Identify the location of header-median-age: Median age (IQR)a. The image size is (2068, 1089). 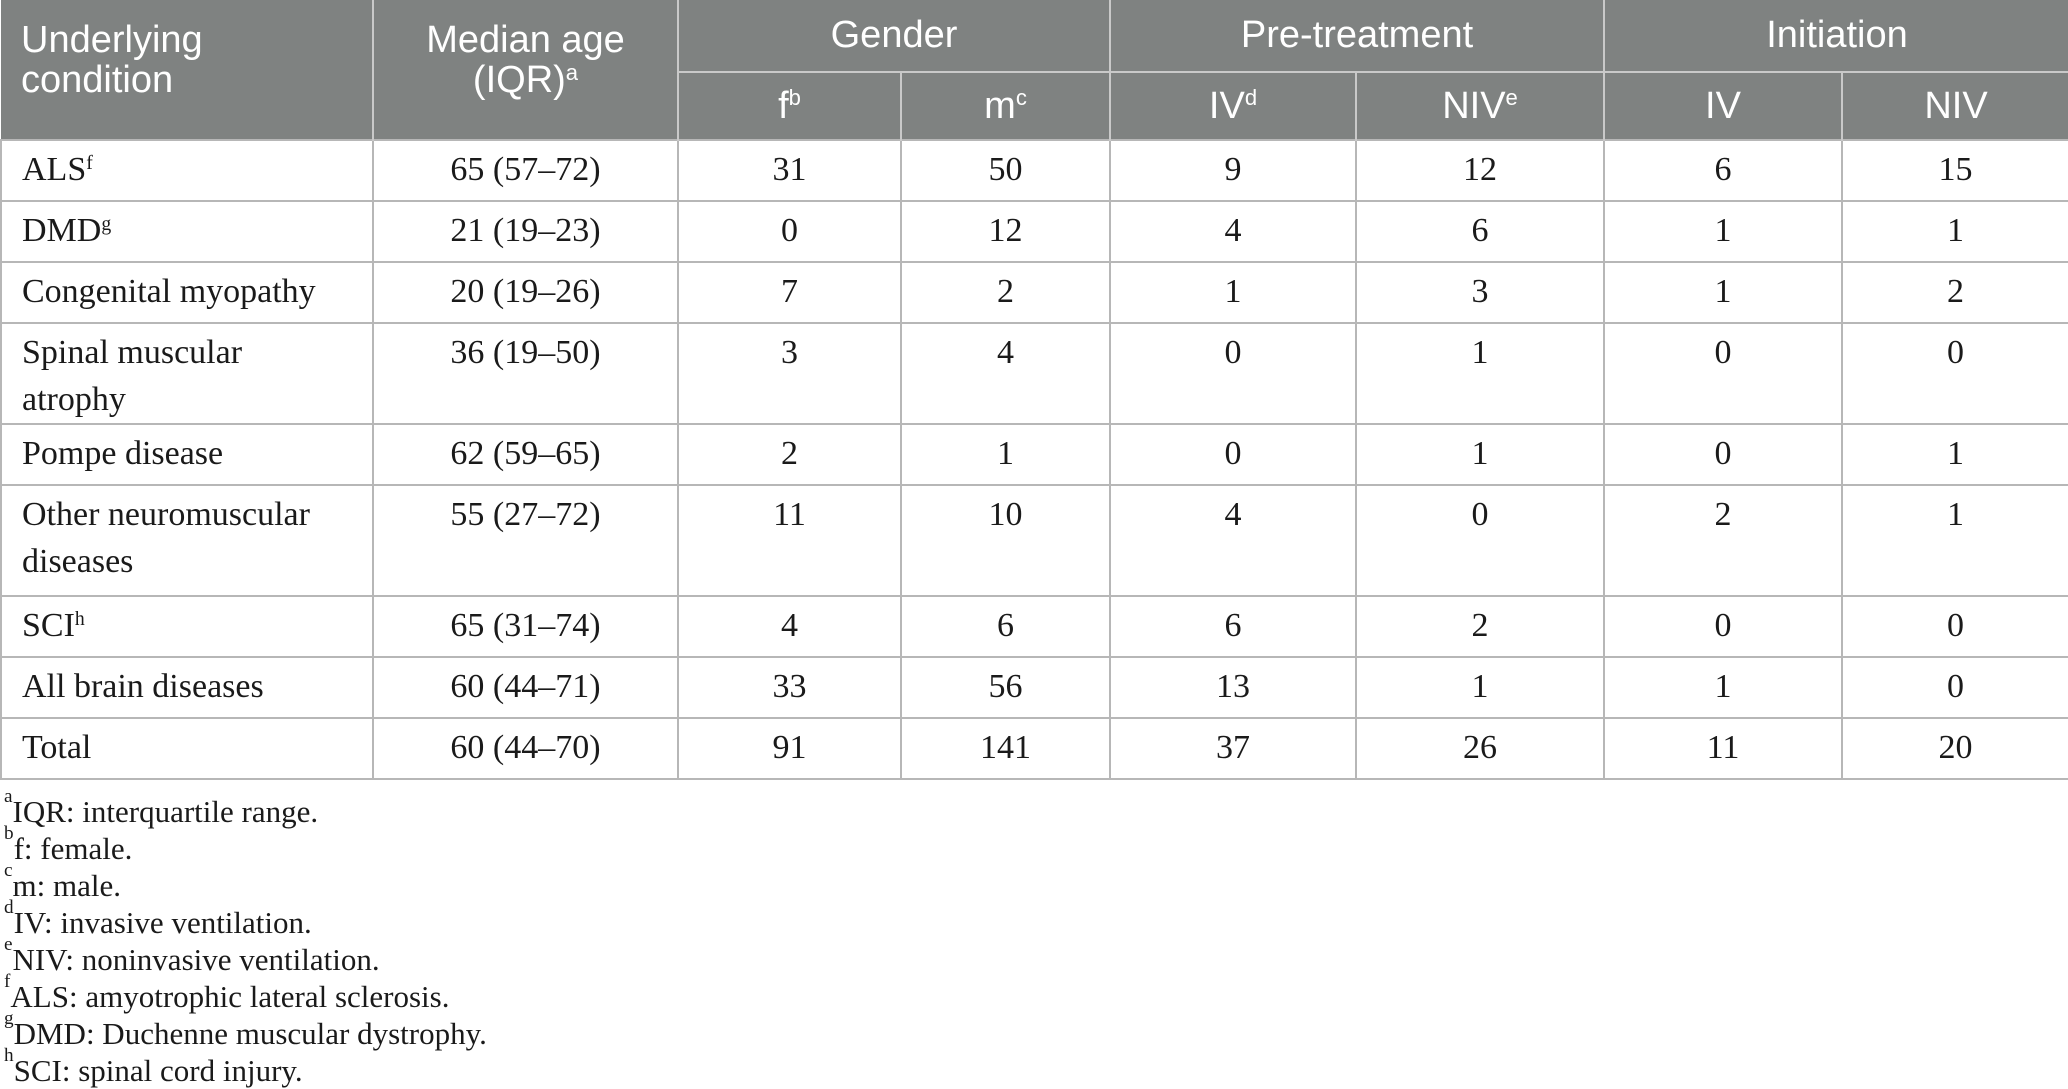
(525, 70).